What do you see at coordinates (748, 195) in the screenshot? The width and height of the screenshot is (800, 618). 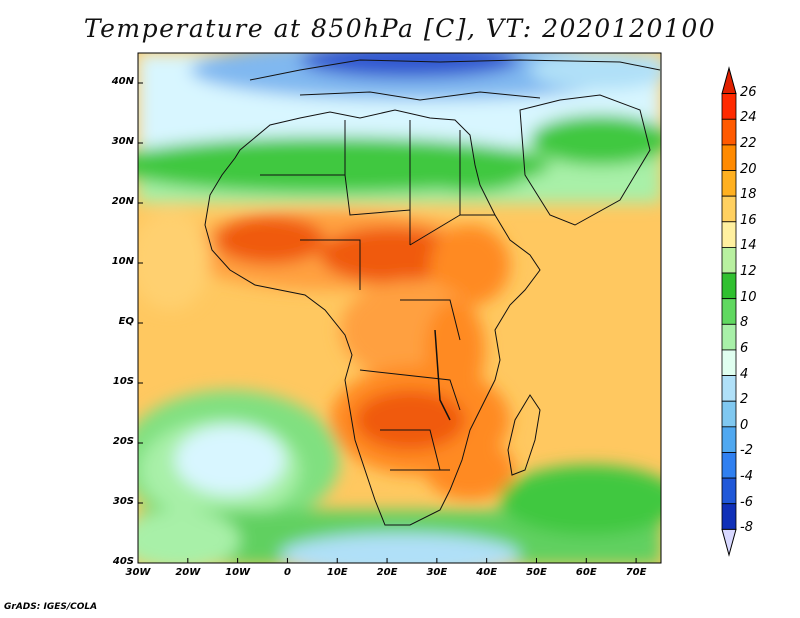 I see `colorbar-level-label: 18` at bounding box center [748, 195].